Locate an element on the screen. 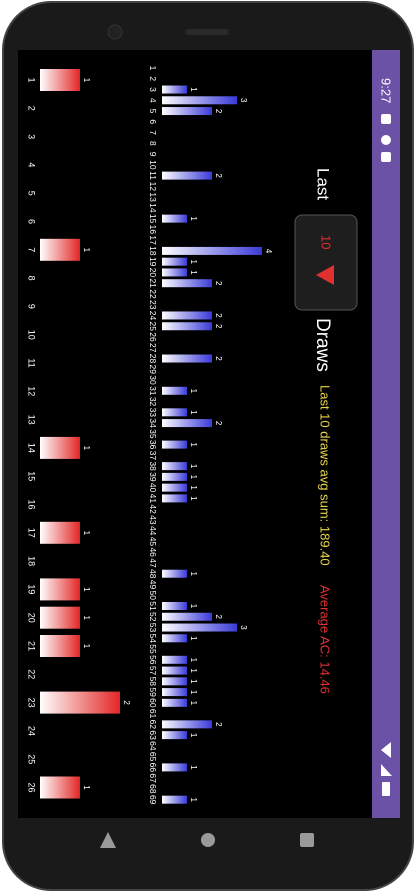  category-label: 57 is located at coordinates (153, 671).